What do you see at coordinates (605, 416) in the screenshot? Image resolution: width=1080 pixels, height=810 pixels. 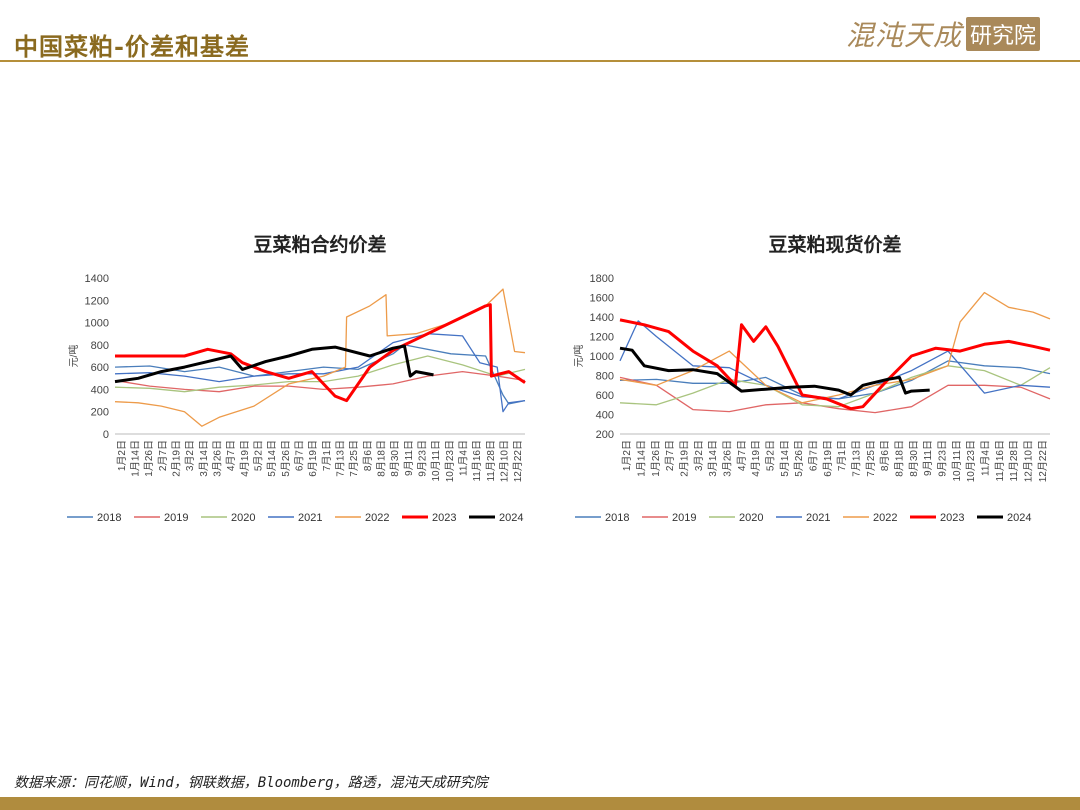 I see `y-tick-label: 400` at bounding box center [605, 416].